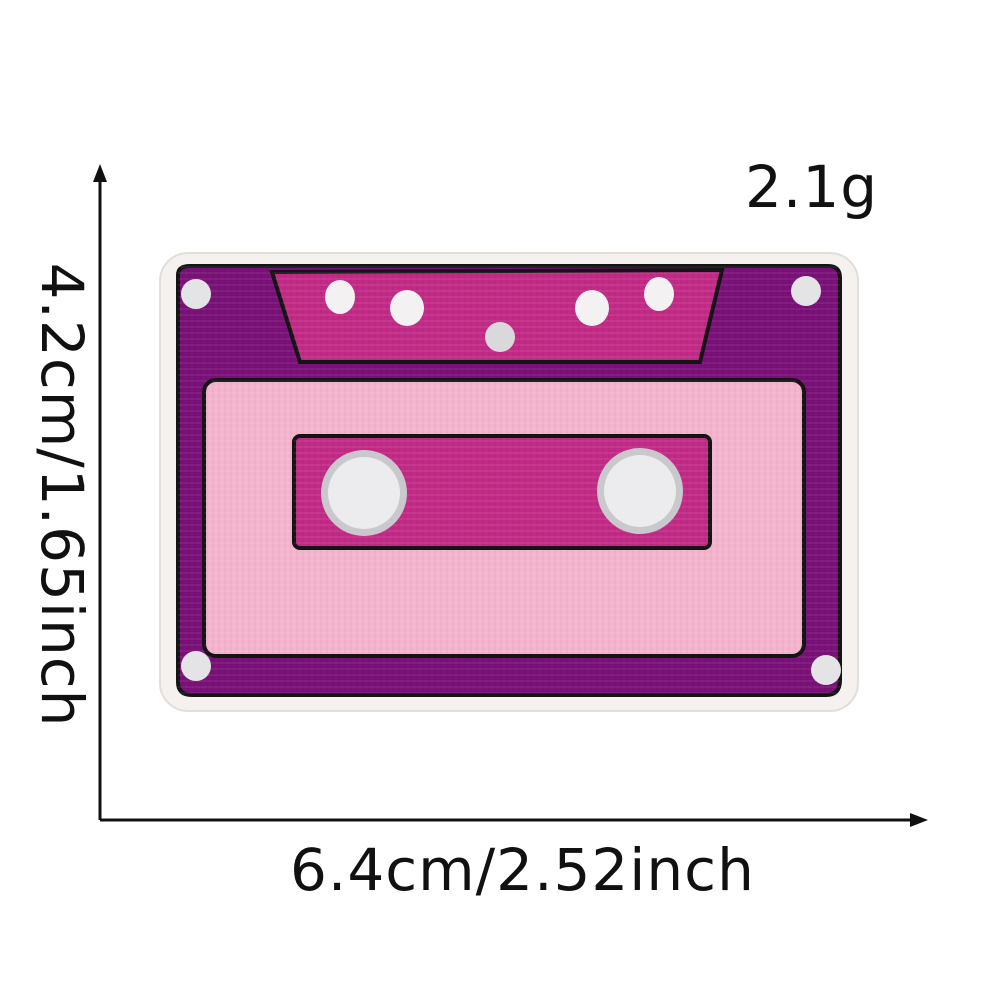 The height and width of the screenshot is (1000, 1000). I want to click on width-dimension-label: 6.4cm/2.52inch, so click(522, 870).